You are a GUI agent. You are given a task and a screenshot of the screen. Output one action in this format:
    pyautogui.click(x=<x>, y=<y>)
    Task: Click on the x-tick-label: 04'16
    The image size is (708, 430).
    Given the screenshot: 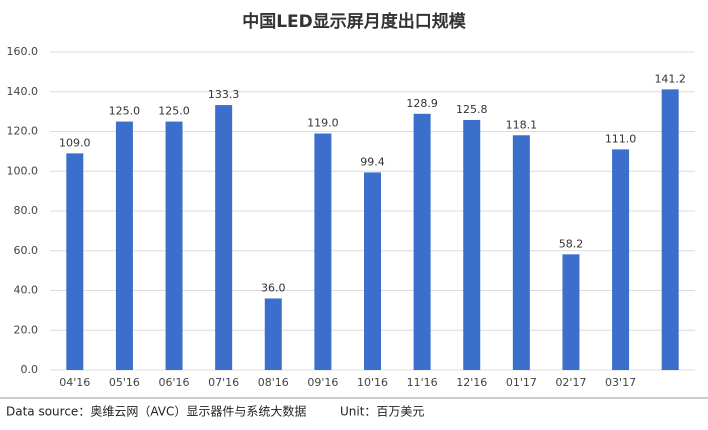 What is the action you would take?
    pyautogui.click(x=74, y=382)
    